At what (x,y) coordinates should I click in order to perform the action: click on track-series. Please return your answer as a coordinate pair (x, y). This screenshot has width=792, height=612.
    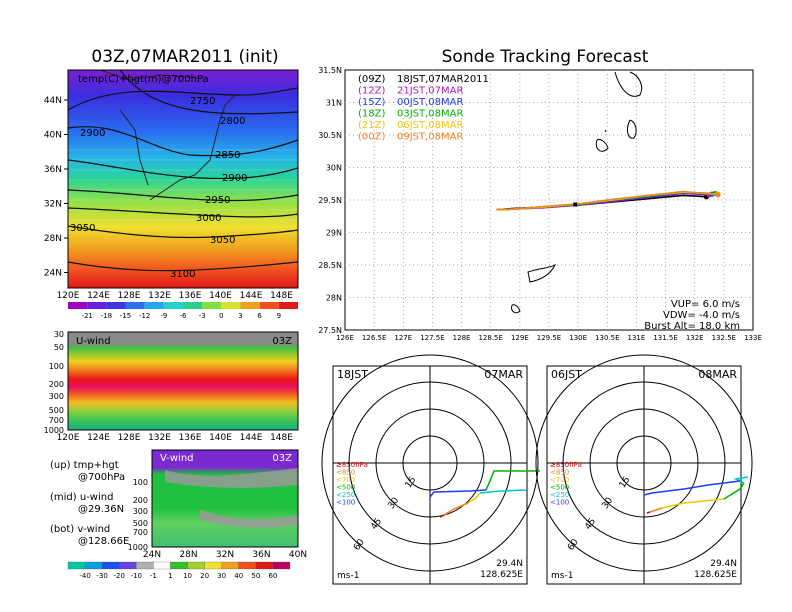
    Looking at the image, I should click on (608, 200).